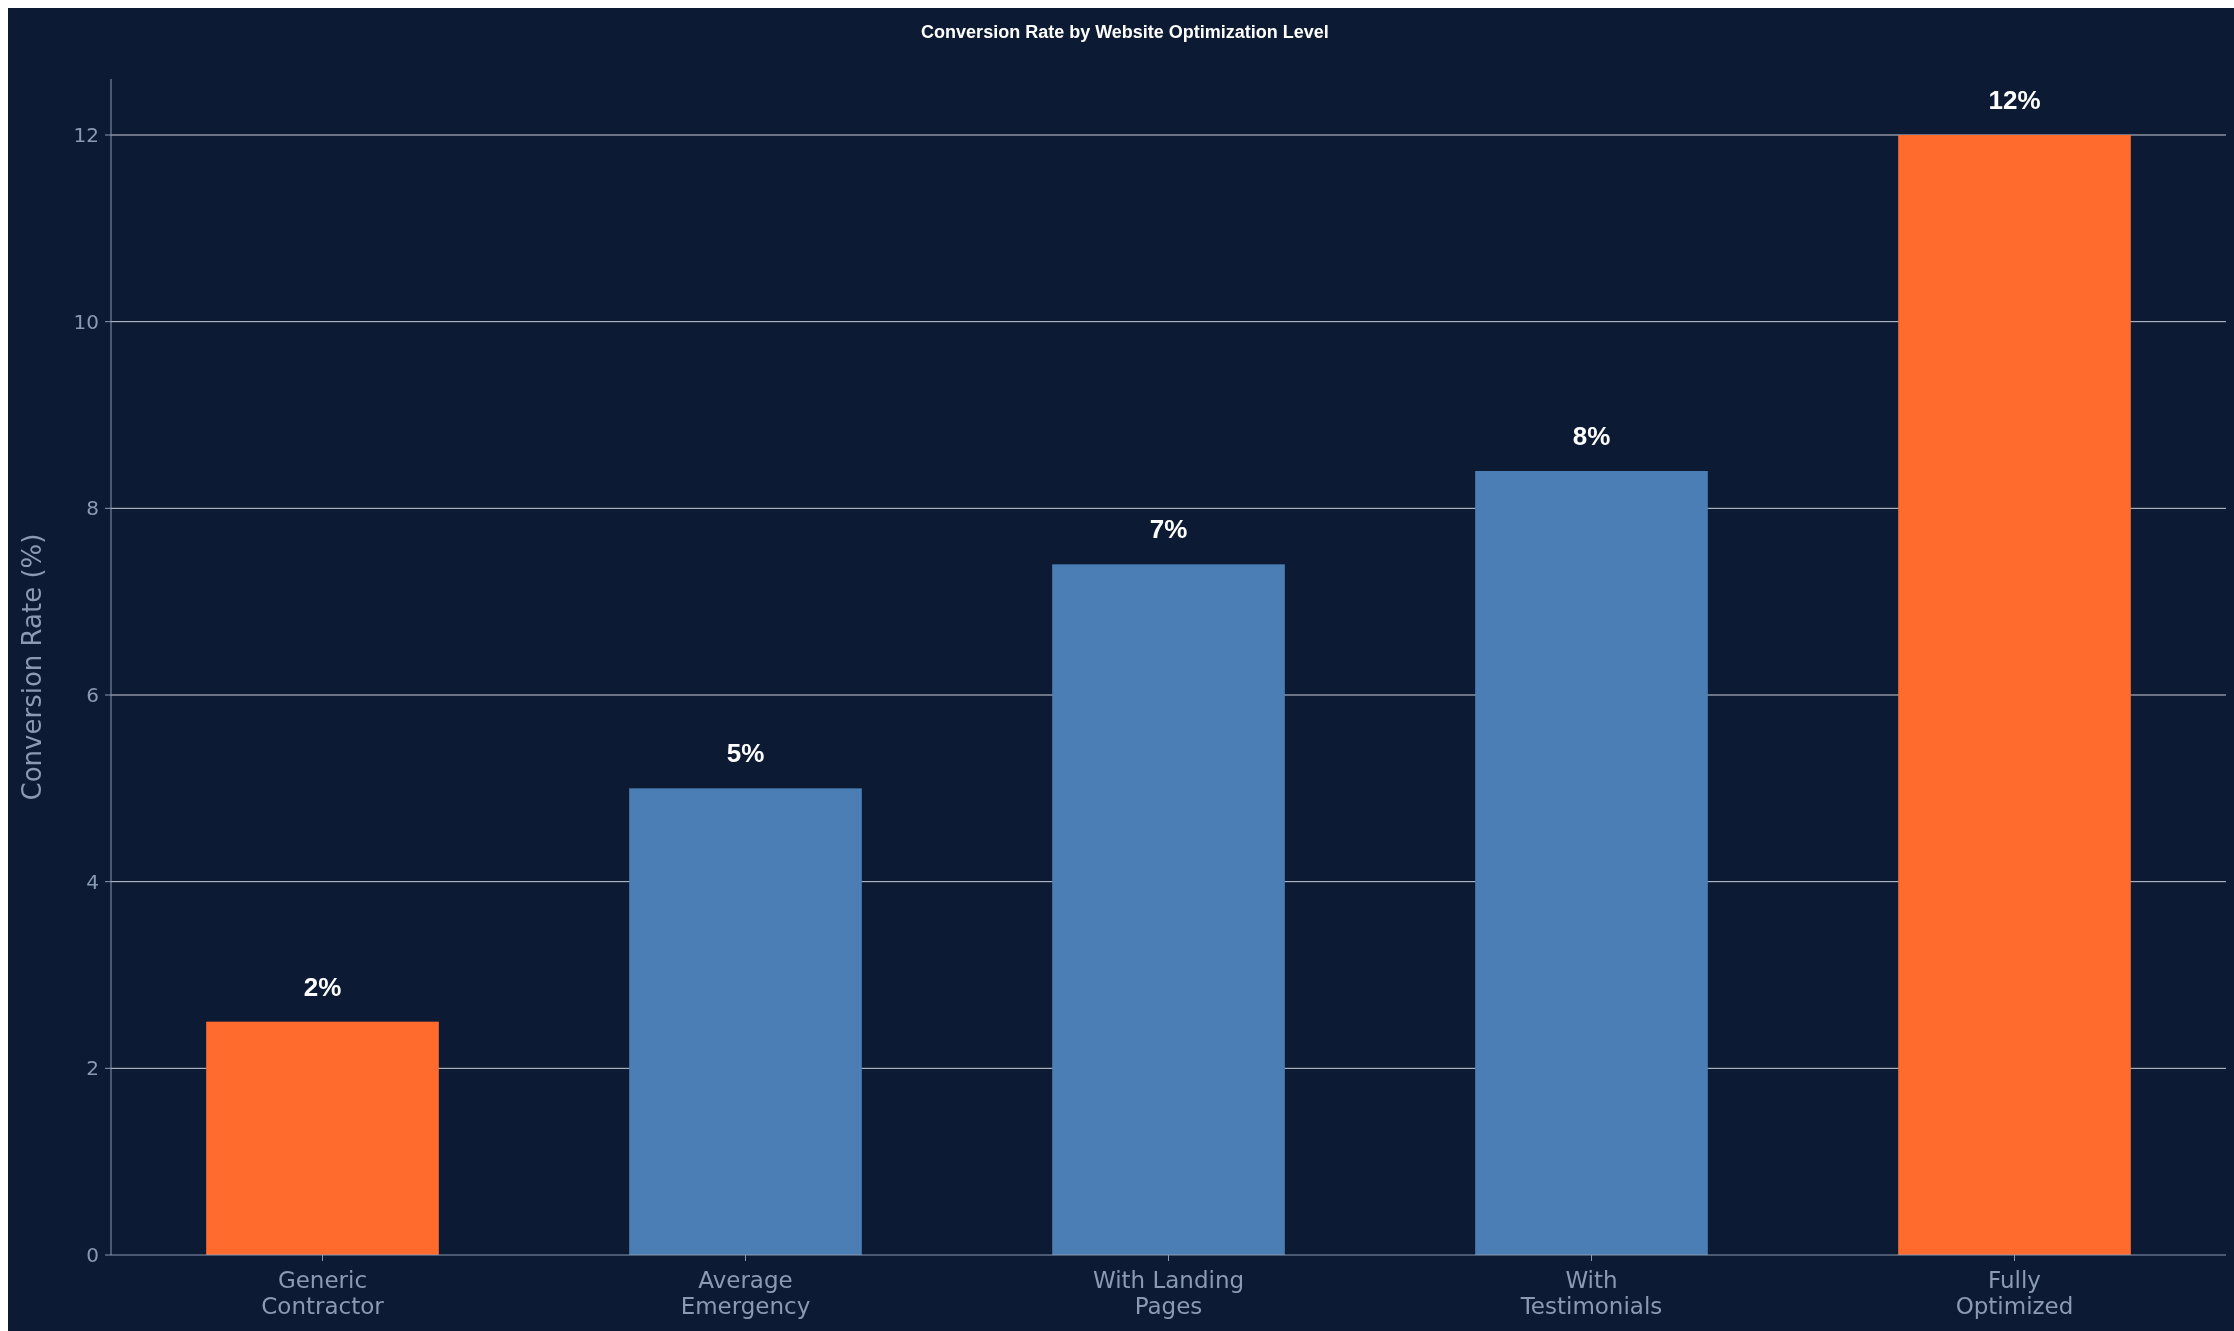  I want to click on chart-title: Conversion Rate by Website Optimization Level, so click(1125, 32).